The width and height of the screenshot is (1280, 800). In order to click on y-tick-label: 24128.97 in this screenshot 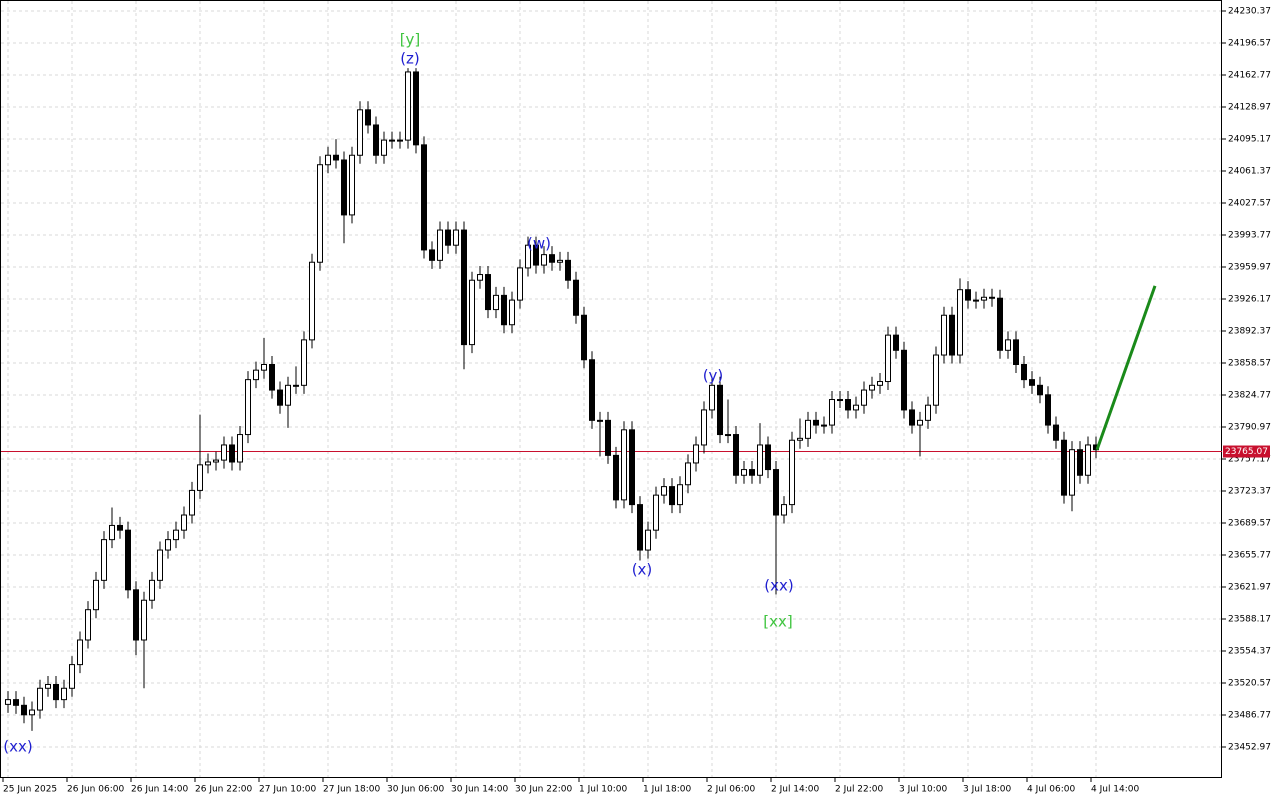, I will do `click(1249, 108)`.